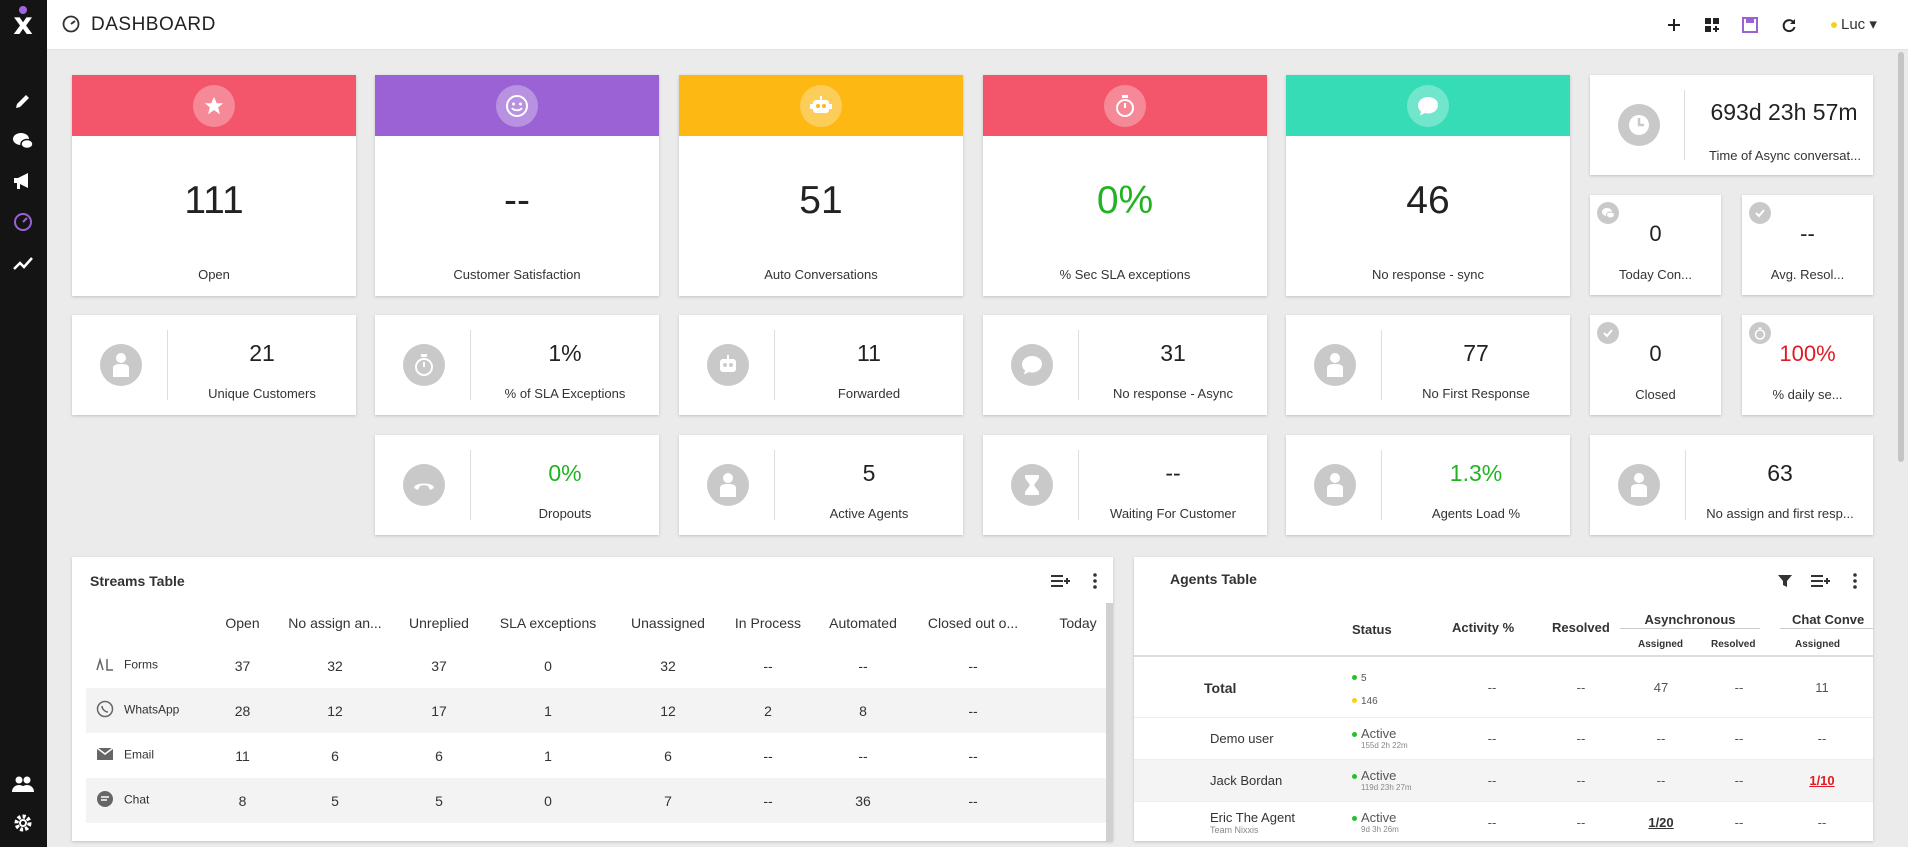 The width and height of the screenshot is (1908, 847). I want to click on kpi-value: 1%, so click(565, 353).